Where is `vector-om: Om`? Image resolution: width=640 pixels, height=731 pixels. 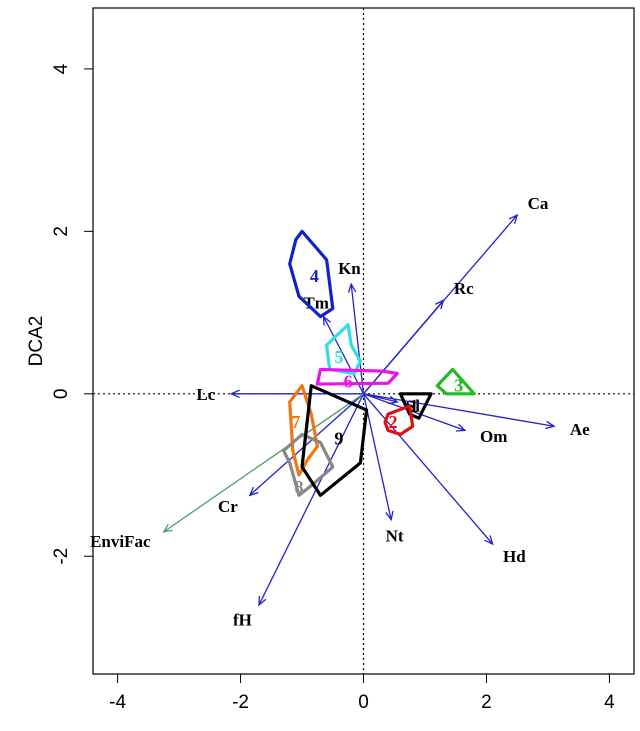 vector-om: Om is located at coordinates (435, 419).